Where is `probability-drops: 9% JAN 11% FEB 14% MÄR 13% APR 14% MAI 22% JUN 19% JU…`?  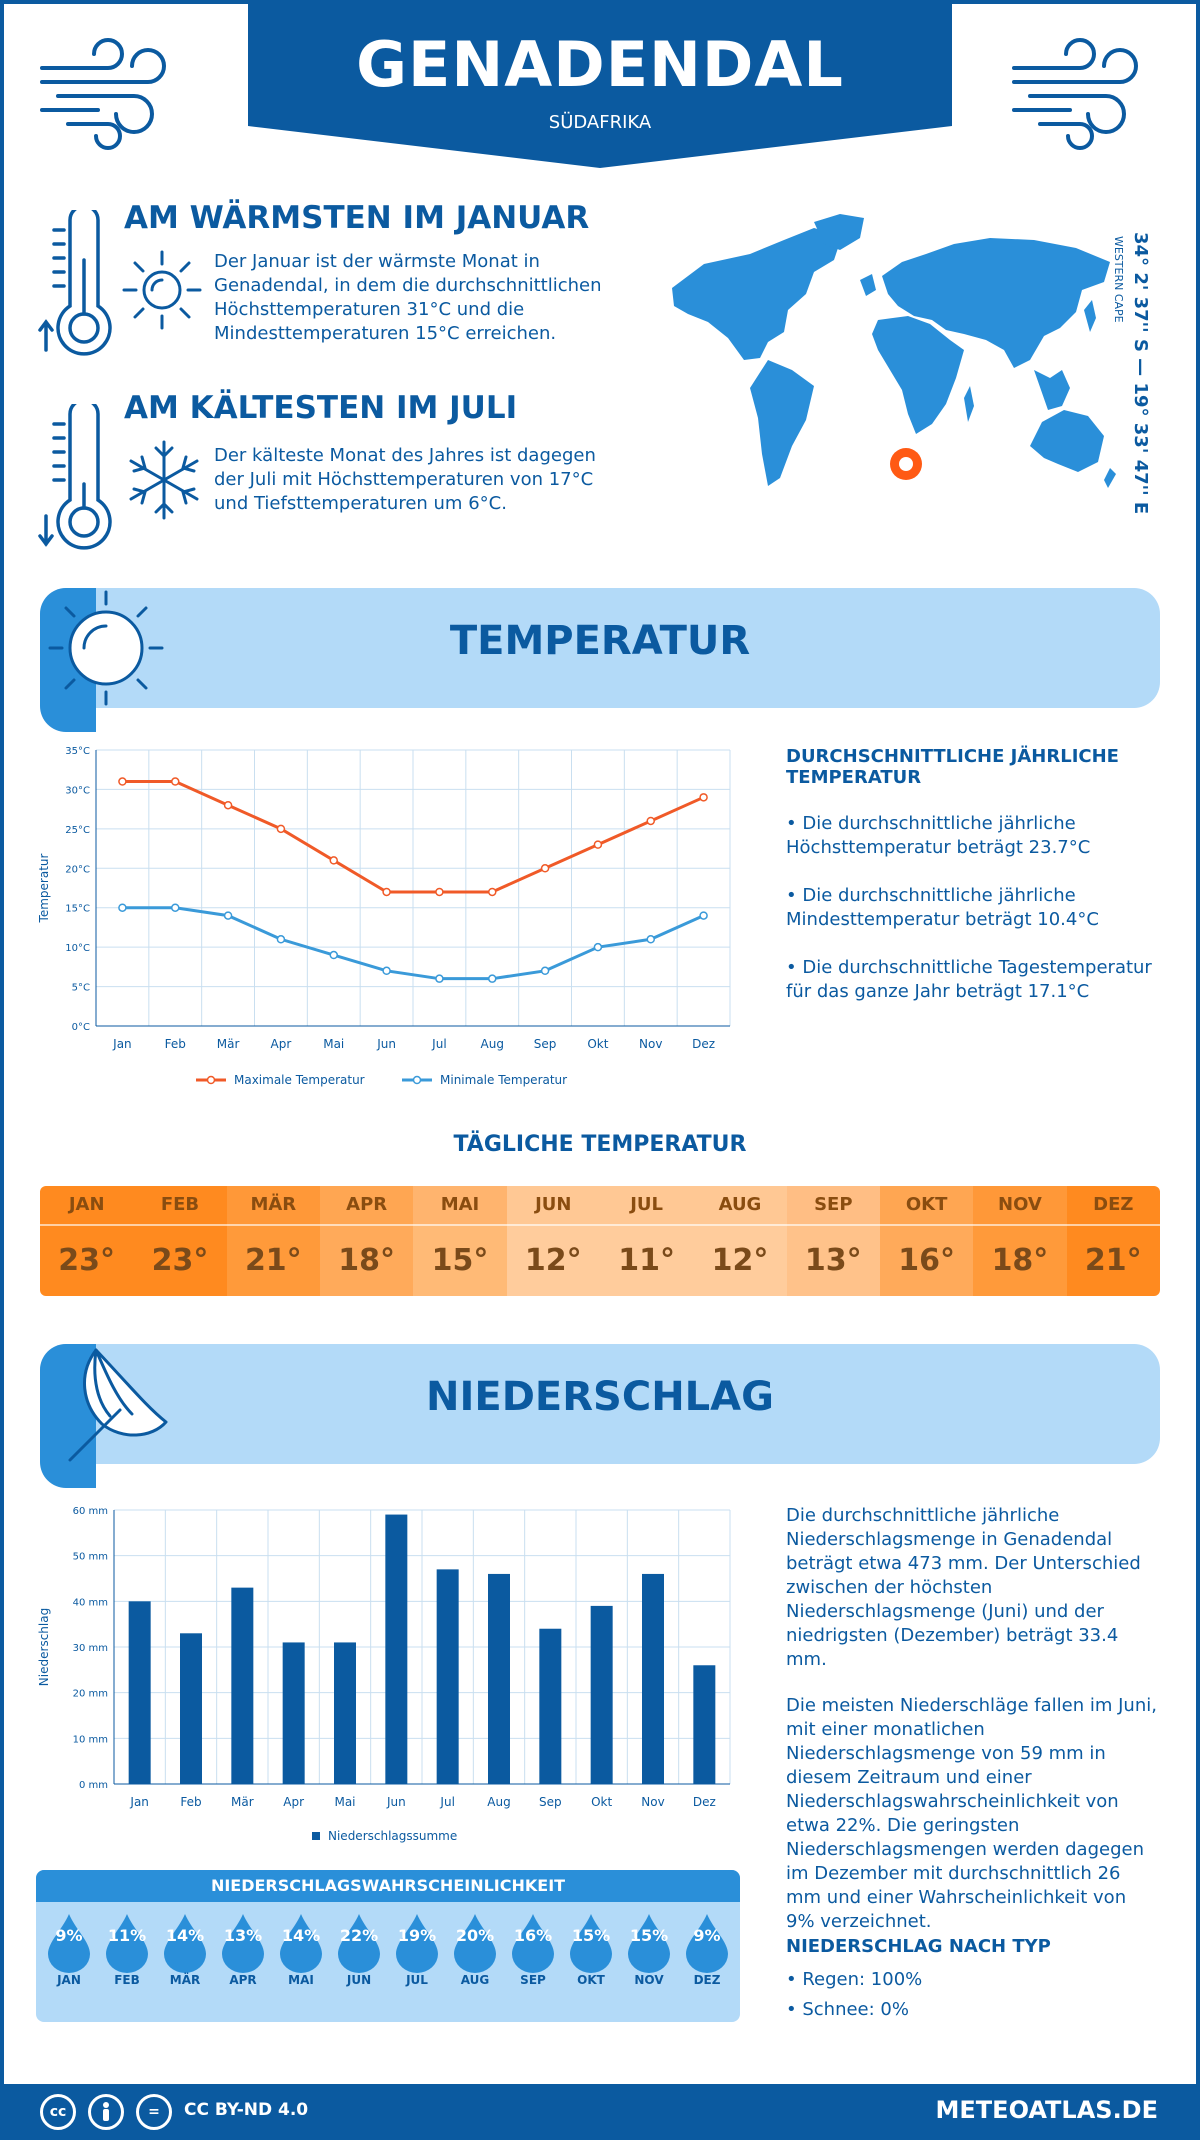 probability-drops: 9% JAN 11% FEB 14% MÄR 13% APR 14% MAI 22% JUN 19% JU… is located at coordinates (388, 1954).